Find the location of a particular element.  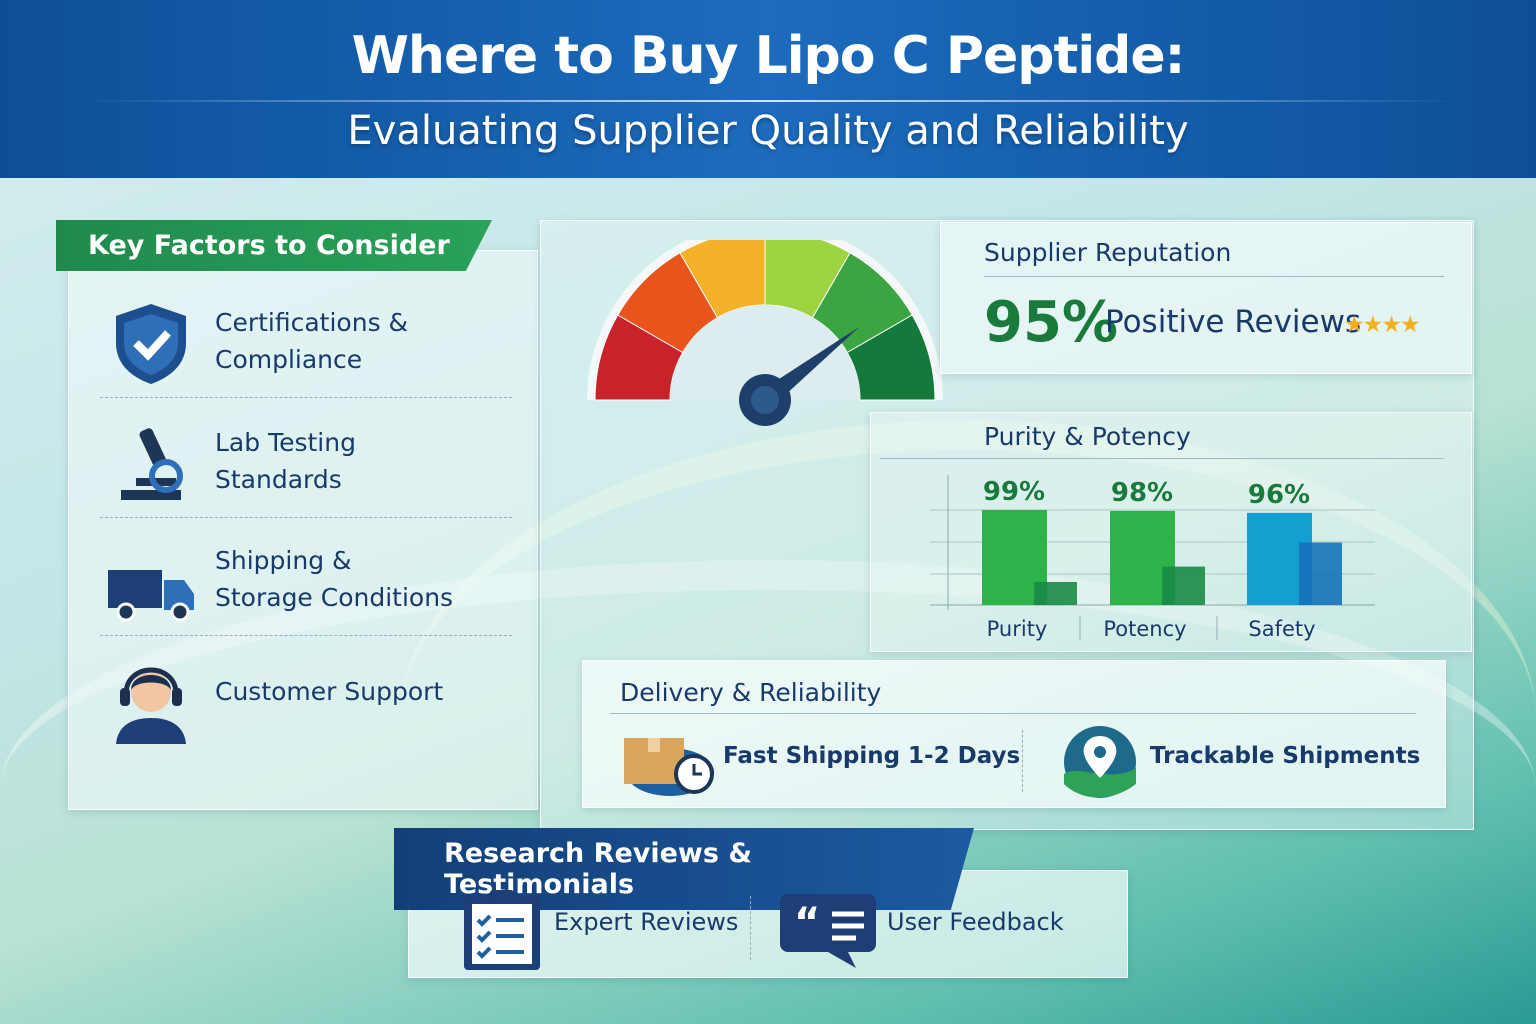

factor-label: Standards is located at coordinates (278, 479).